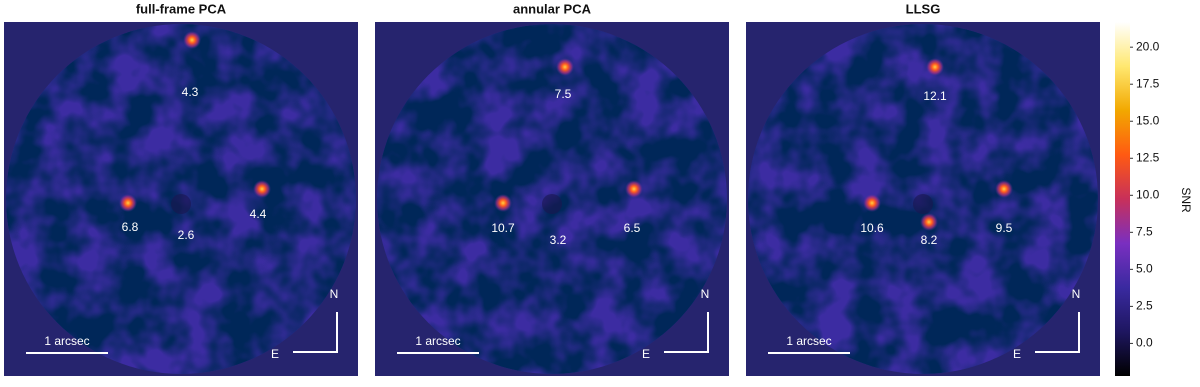 The width and height of the screenshot is (1200, 387). I want to click on snr-label: 2.6, so click(186, 235).